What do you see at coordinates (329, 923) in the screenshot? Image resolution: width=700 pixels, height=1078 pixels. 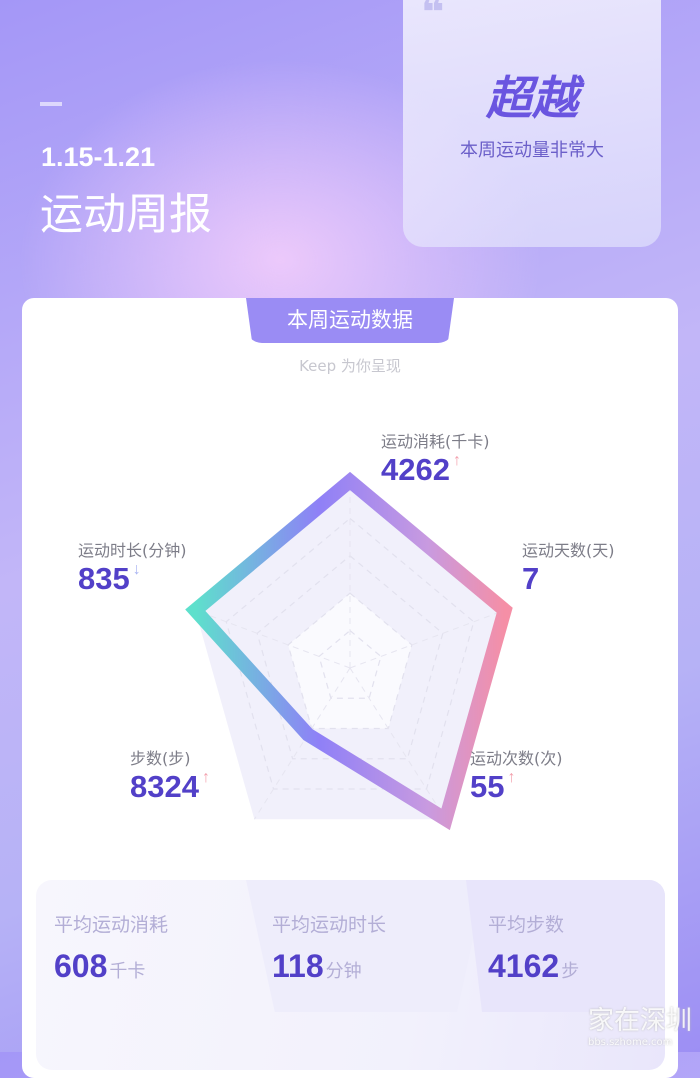 I see `avg-label: 平均运动时长` at bounding box center [329, 923].